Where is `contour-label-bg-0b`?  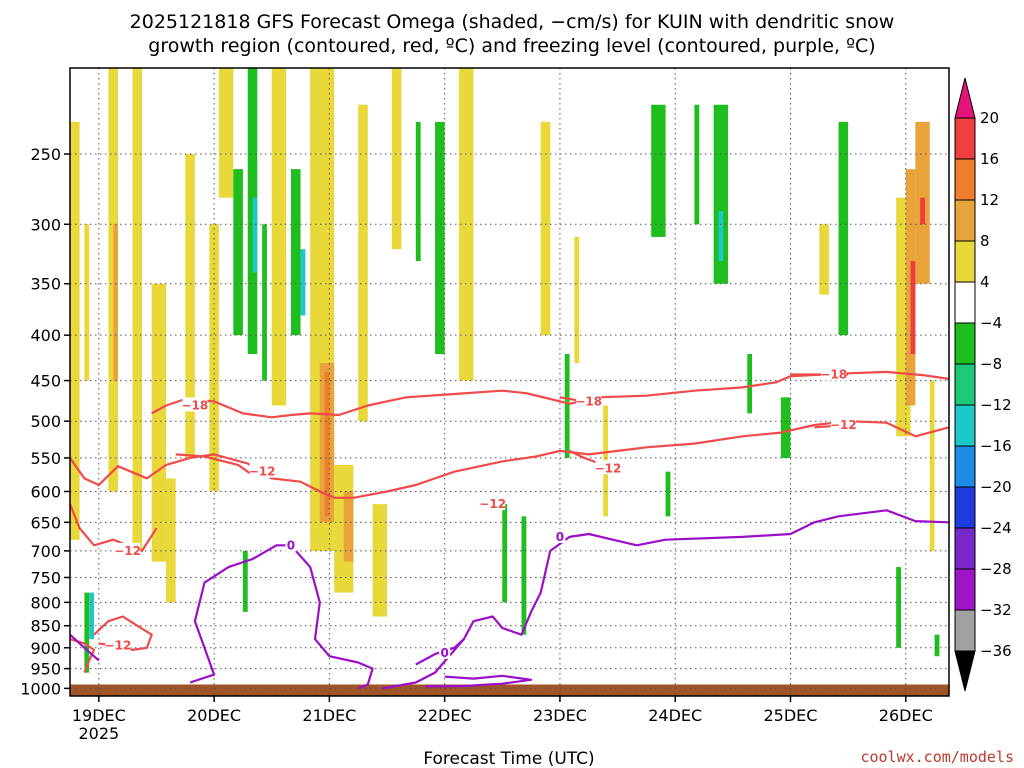 contour-label-bg-0b is located at coordinates (560, 535).